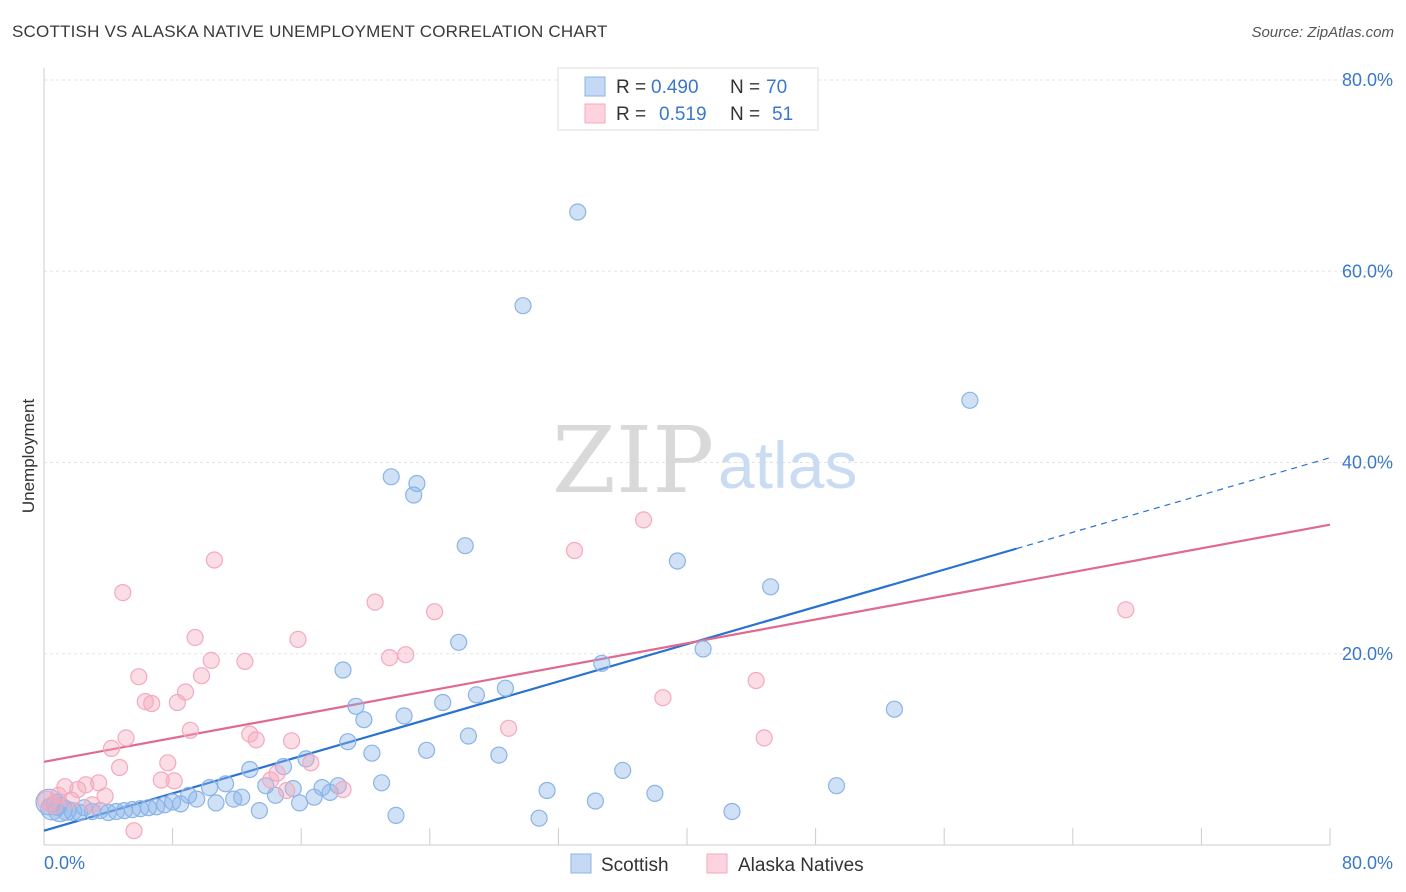 This screenshot has width=1406, height=892. I want to click on legend-swatch-scottish, so click(595, 86).